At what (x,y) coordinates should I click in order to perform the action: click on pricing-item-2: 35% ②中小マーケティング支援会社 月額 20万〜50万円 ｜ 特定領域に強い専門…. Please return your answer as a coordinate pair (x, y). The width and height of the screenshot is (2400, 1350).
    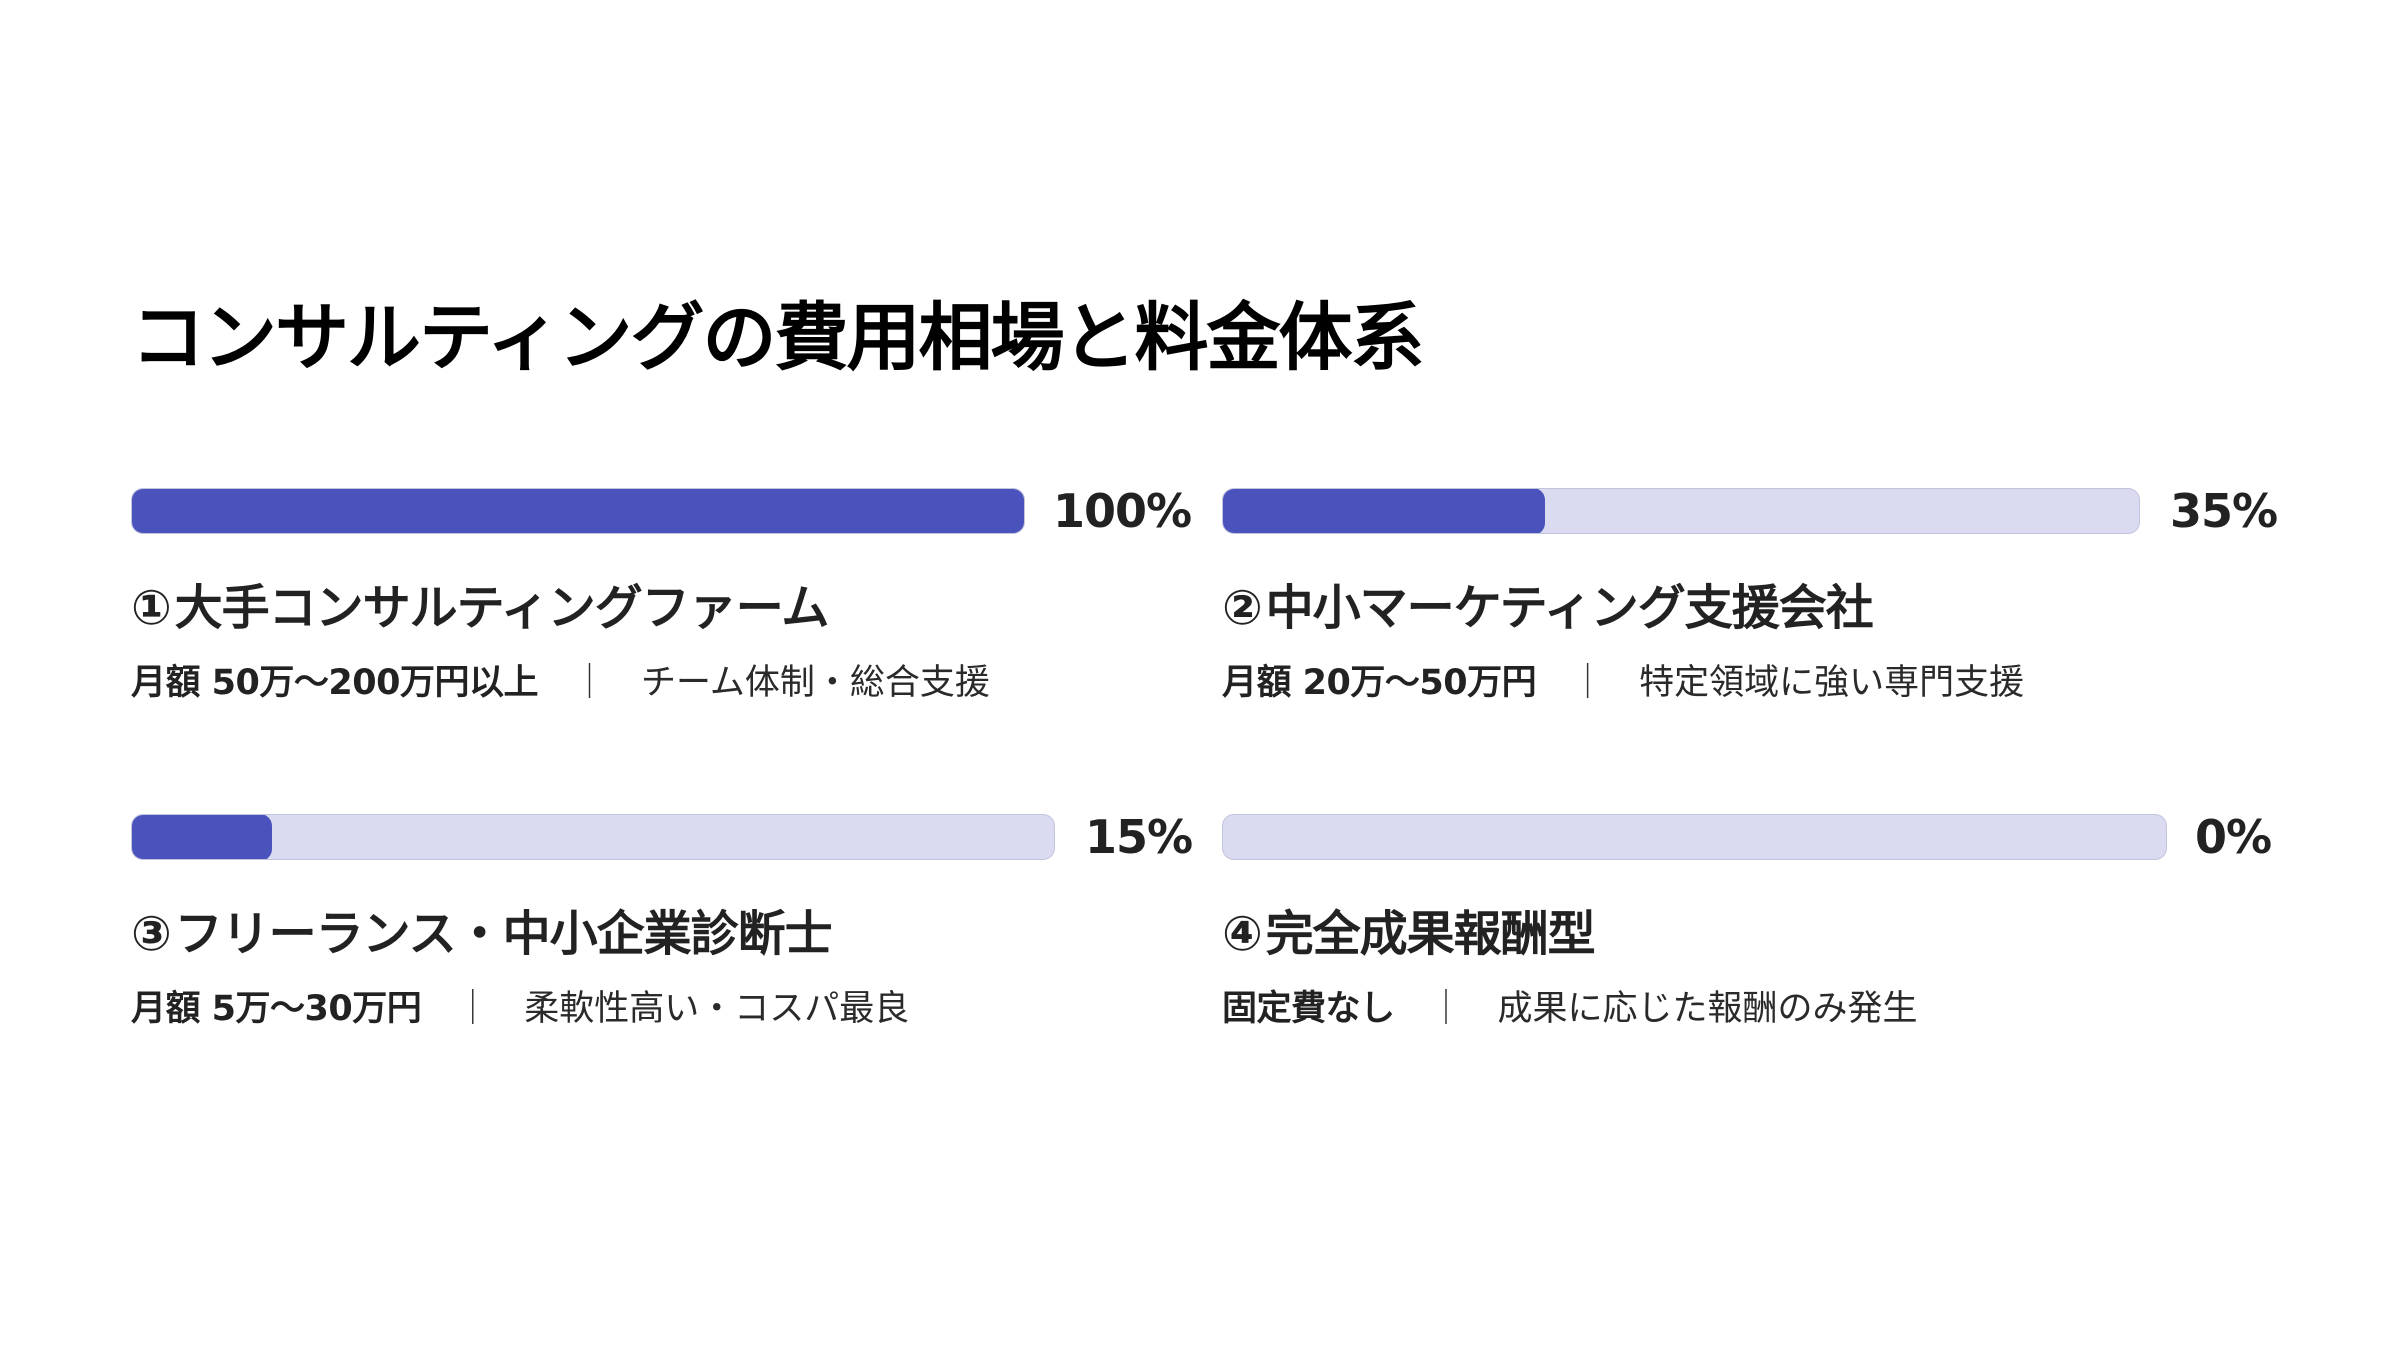
    Looking at the image, I should click on (1750, 596).